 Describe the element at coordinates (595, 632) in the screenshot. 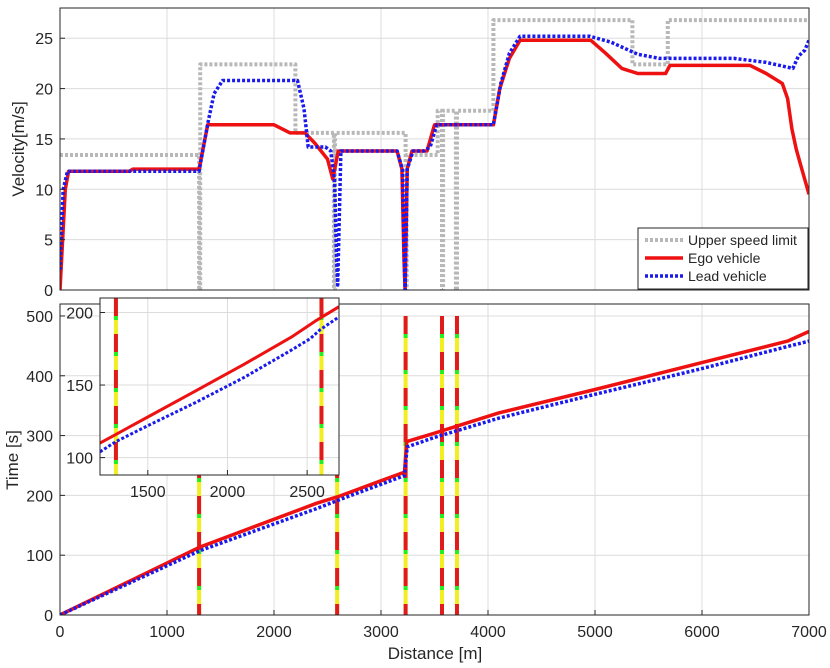

I see `x-tick-label: 5000` at that location.